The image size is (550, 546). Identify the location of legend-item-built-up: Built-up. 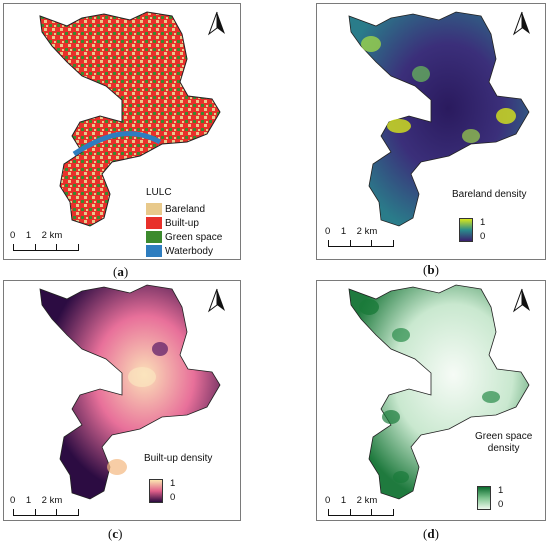
(172, 223).